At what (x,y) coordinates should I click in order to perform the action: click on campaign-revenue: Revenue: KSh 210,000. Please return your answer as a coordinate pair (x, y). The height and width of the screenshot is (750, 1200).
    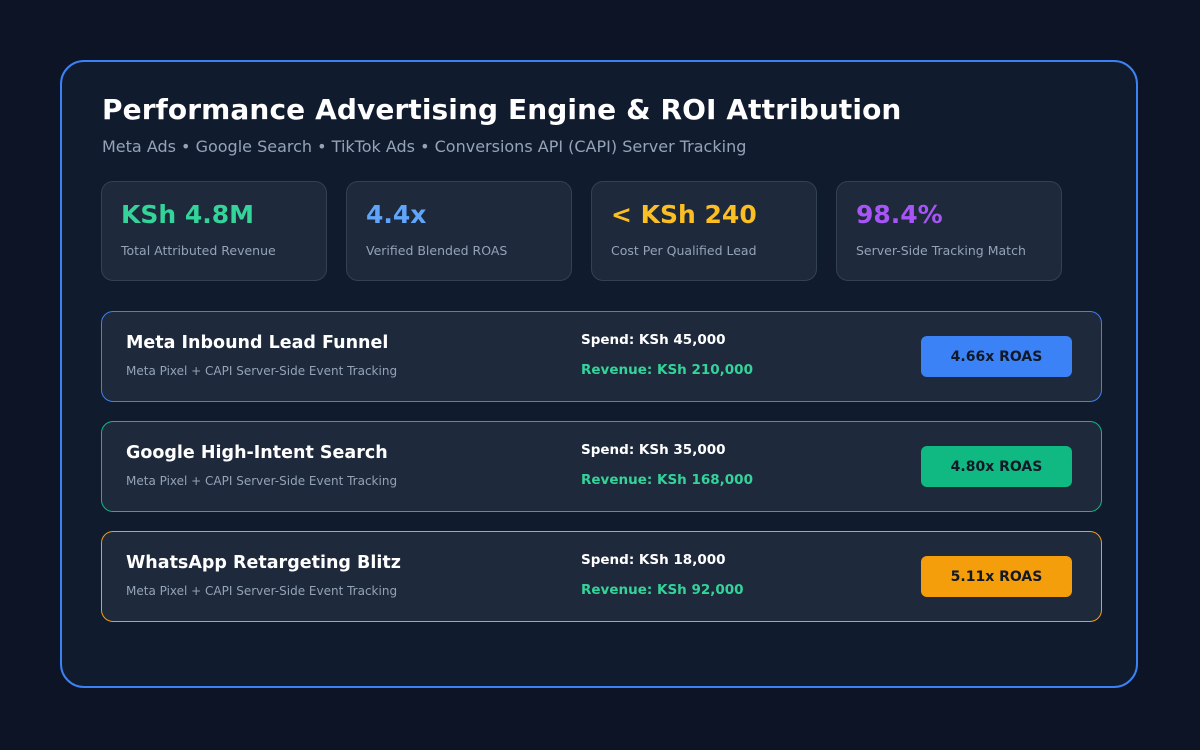
    Looking at the image, I should click on (667, 370).